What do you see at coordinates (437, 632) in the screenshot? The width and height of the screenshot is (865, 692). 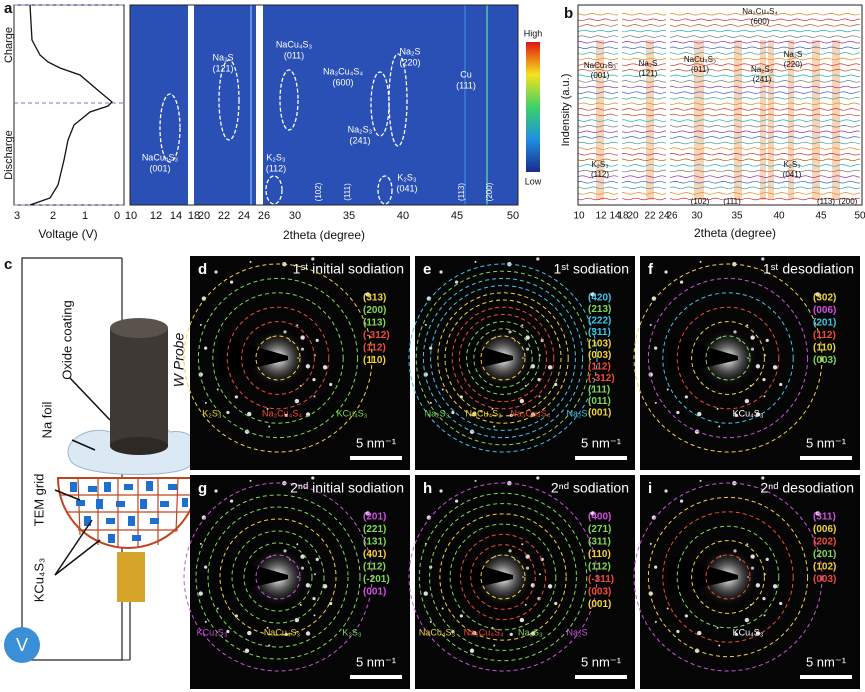 I see `phase-label: NaCu₄S₃` at bounding box center [437, 632].